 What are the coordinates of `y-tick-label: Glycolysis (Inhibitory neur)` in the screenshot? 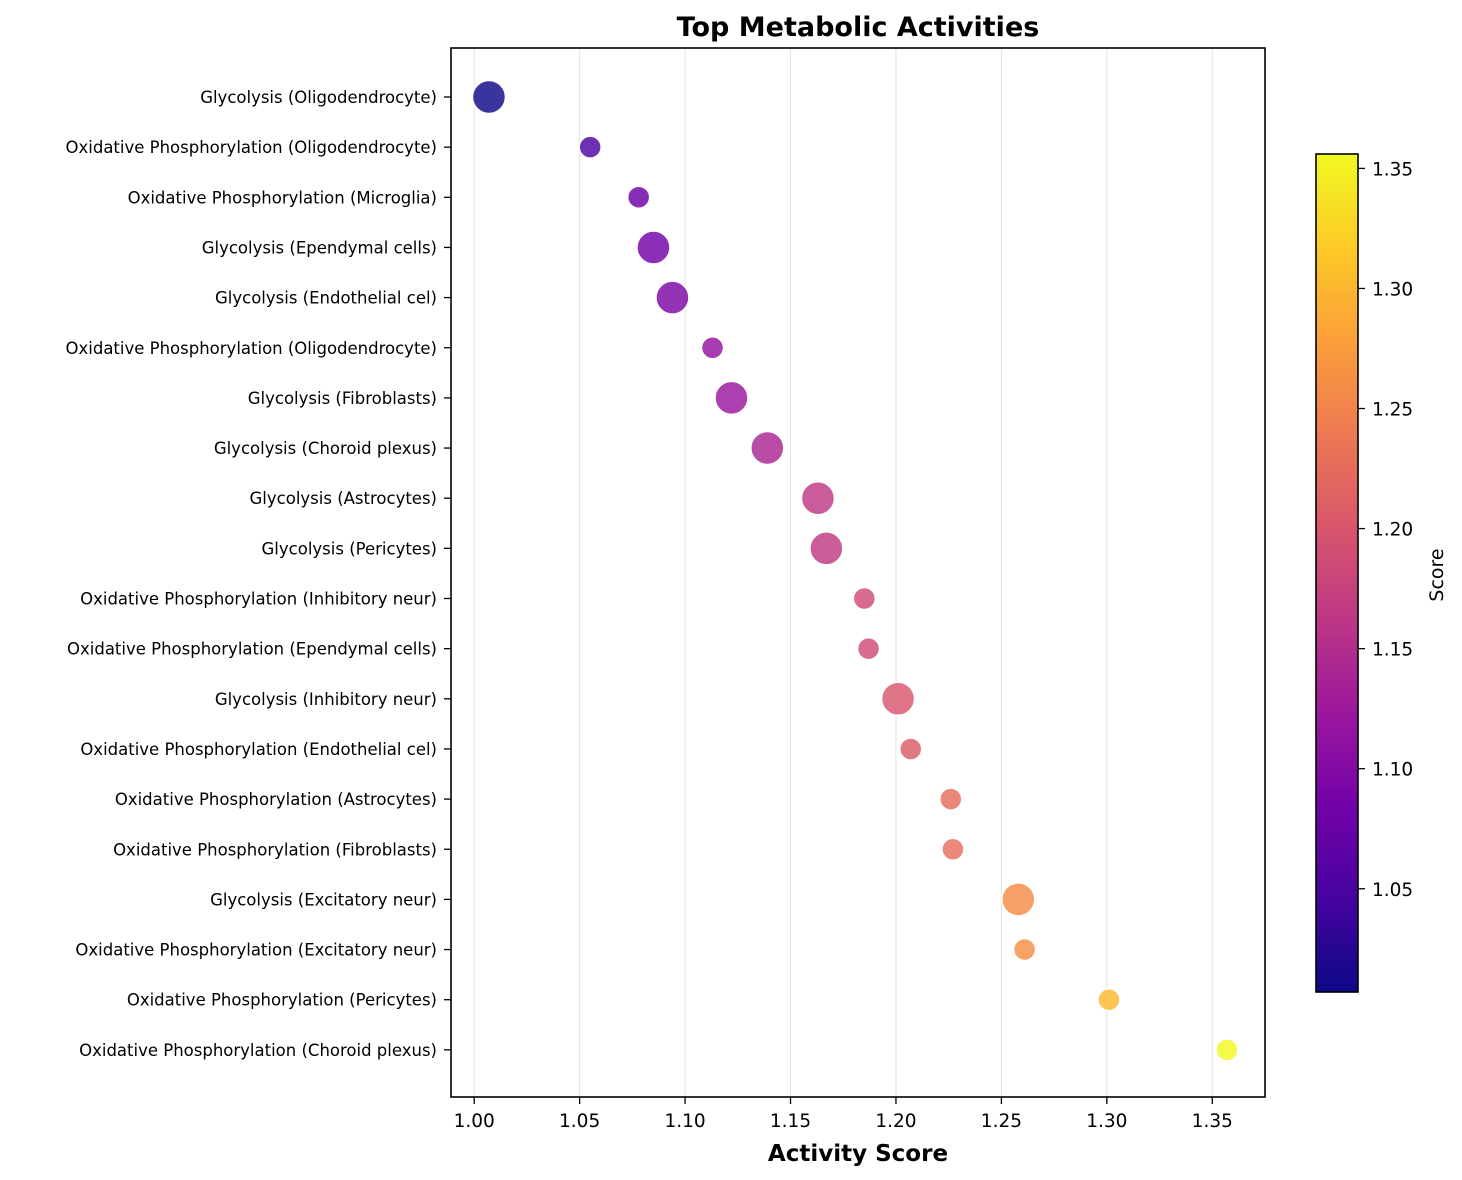 It's located at (326, 699).